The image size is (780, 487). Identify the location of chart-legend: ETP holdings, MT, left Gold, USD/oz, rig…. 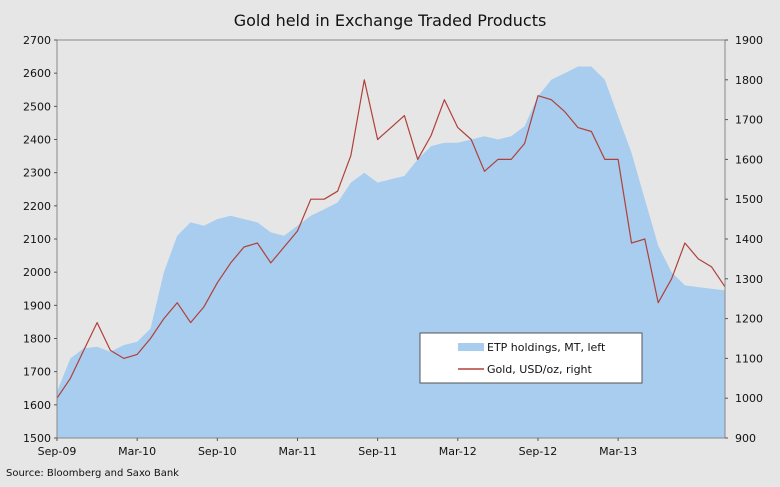
(531, 358).